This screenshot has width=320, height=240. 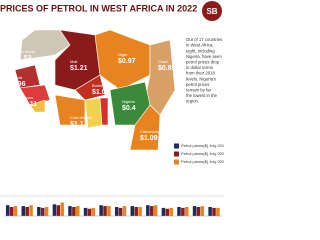 What do you see at coordinates (20, 113) in the screenshot?
I see `country-name: Sierra Leone` at bounding box center [20, 113].